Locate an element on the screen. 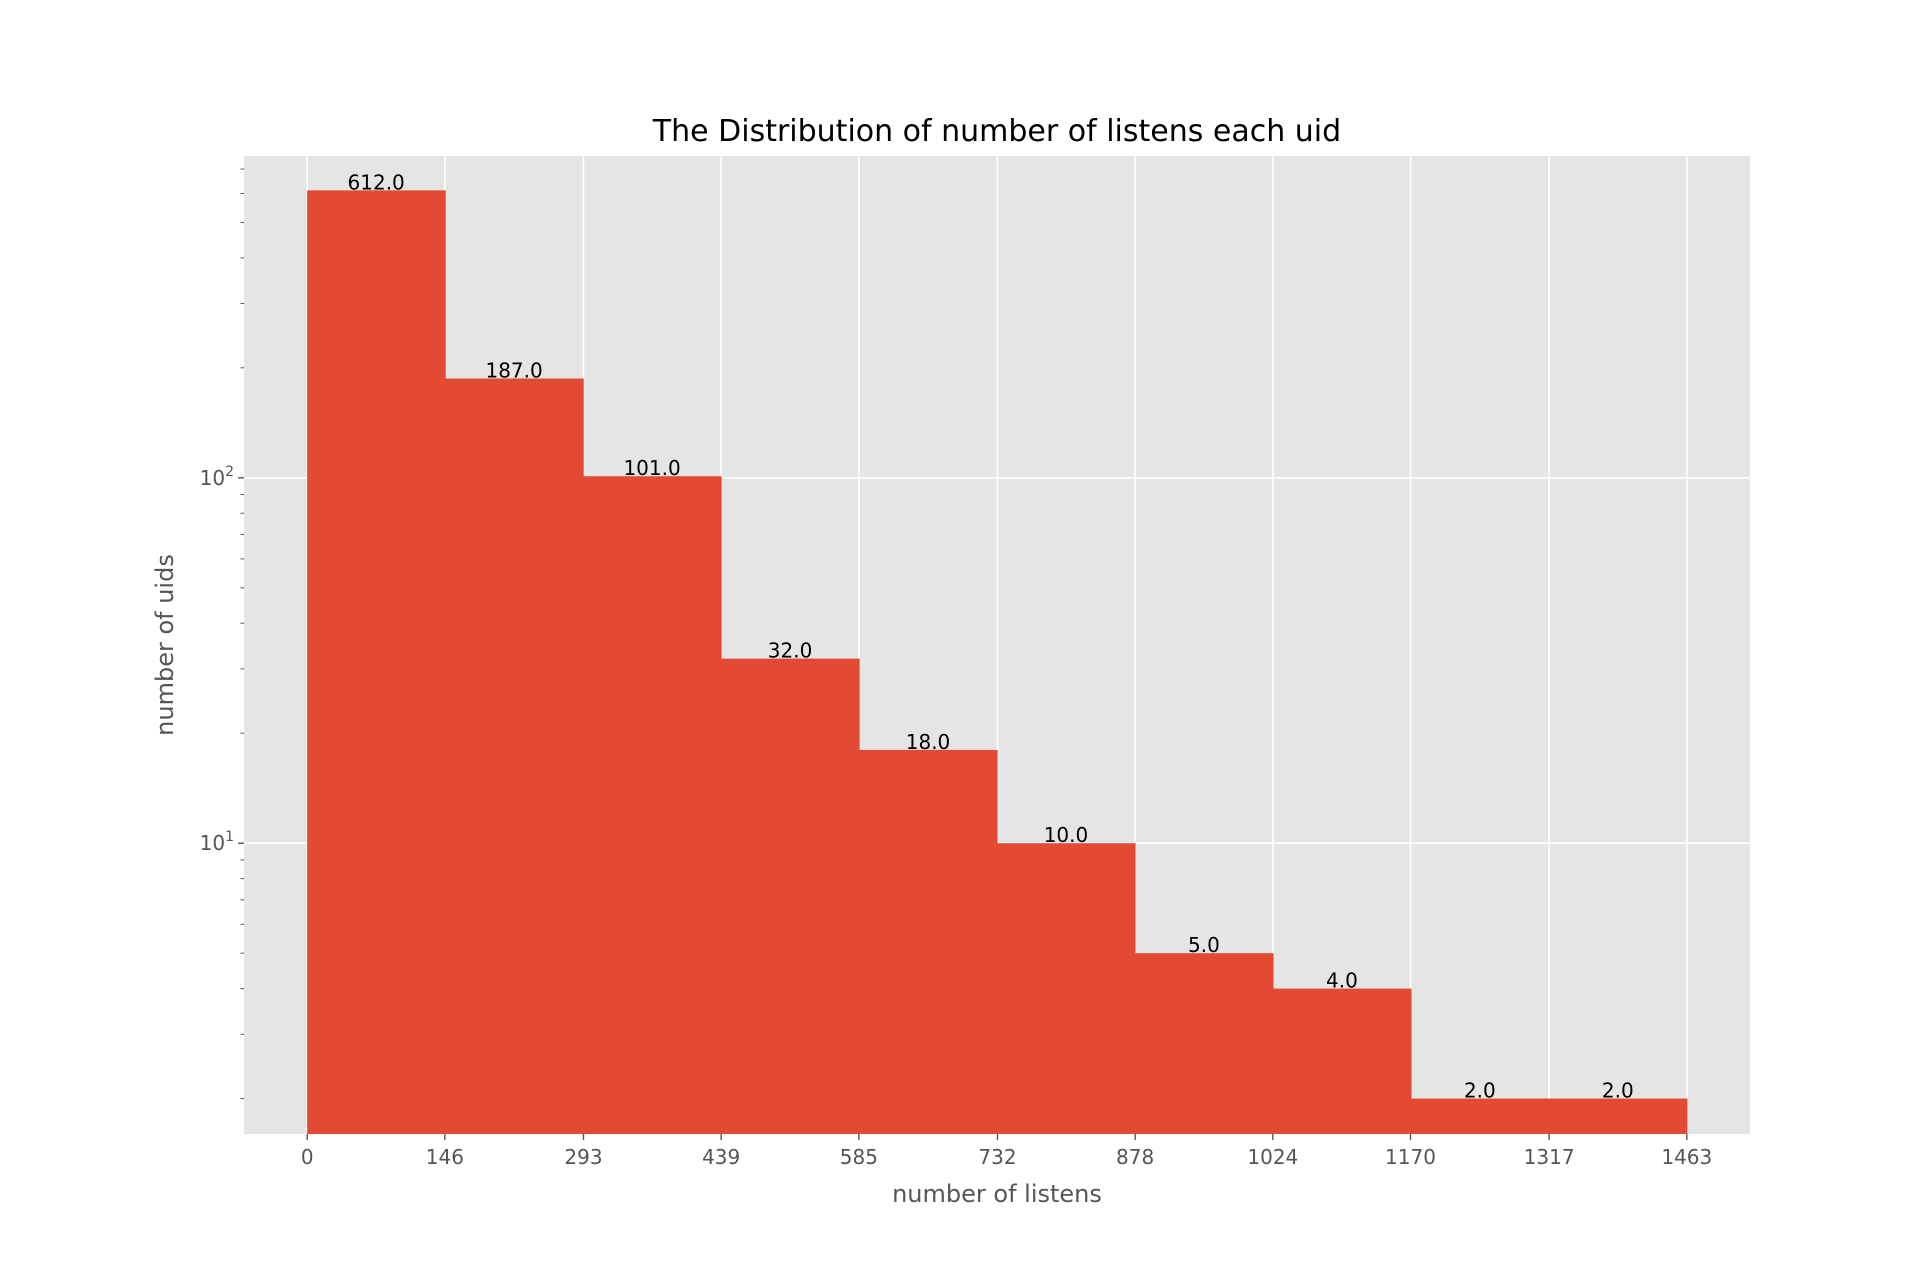  x-tick-label: 0 is located at coordinates (307, 1157).